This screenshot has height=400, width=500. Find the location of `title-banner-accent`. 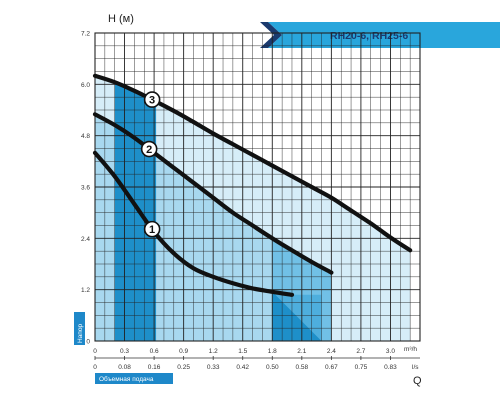

title-banner-accent is located at coordinates (271, 35).